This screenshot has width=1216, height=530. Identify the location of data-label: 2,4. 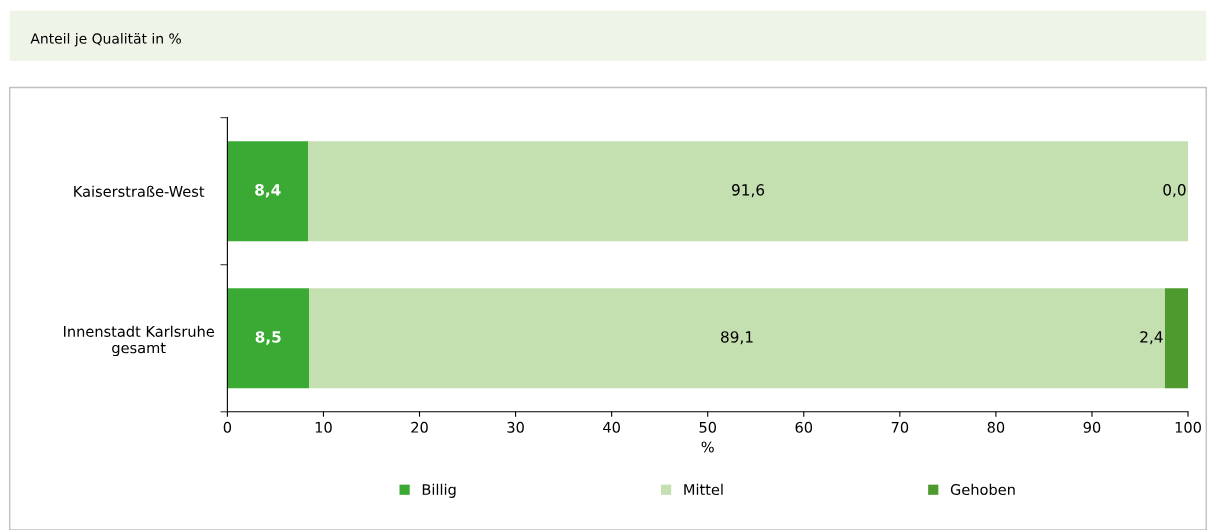
(1151, 338).